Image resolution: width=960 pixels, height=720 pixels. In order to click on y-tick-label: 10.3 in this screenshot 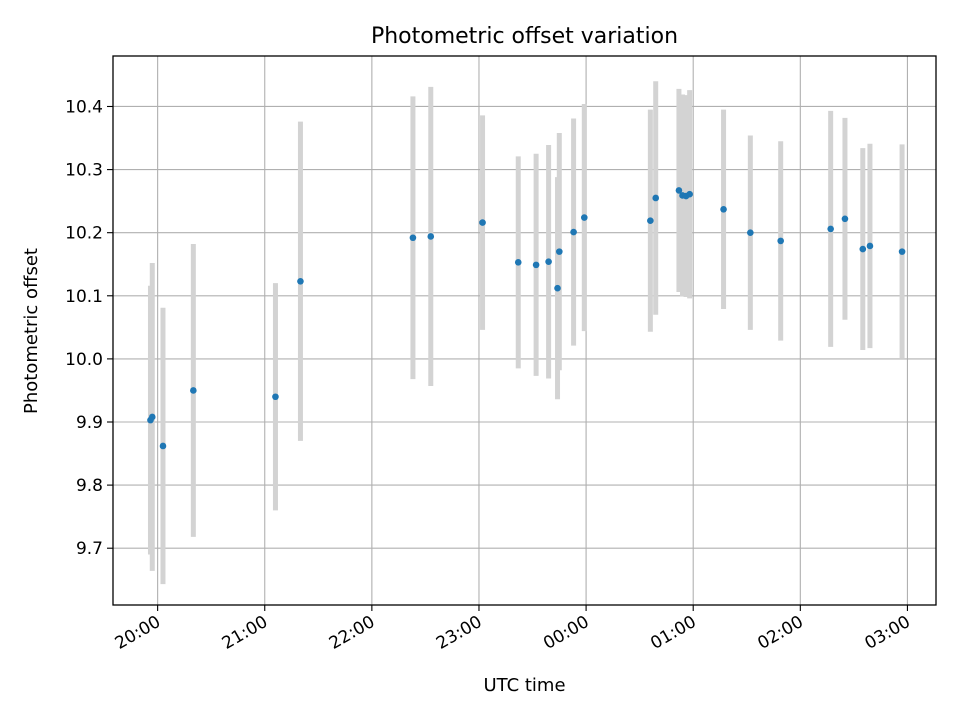, I will do `click(84, 171)`.